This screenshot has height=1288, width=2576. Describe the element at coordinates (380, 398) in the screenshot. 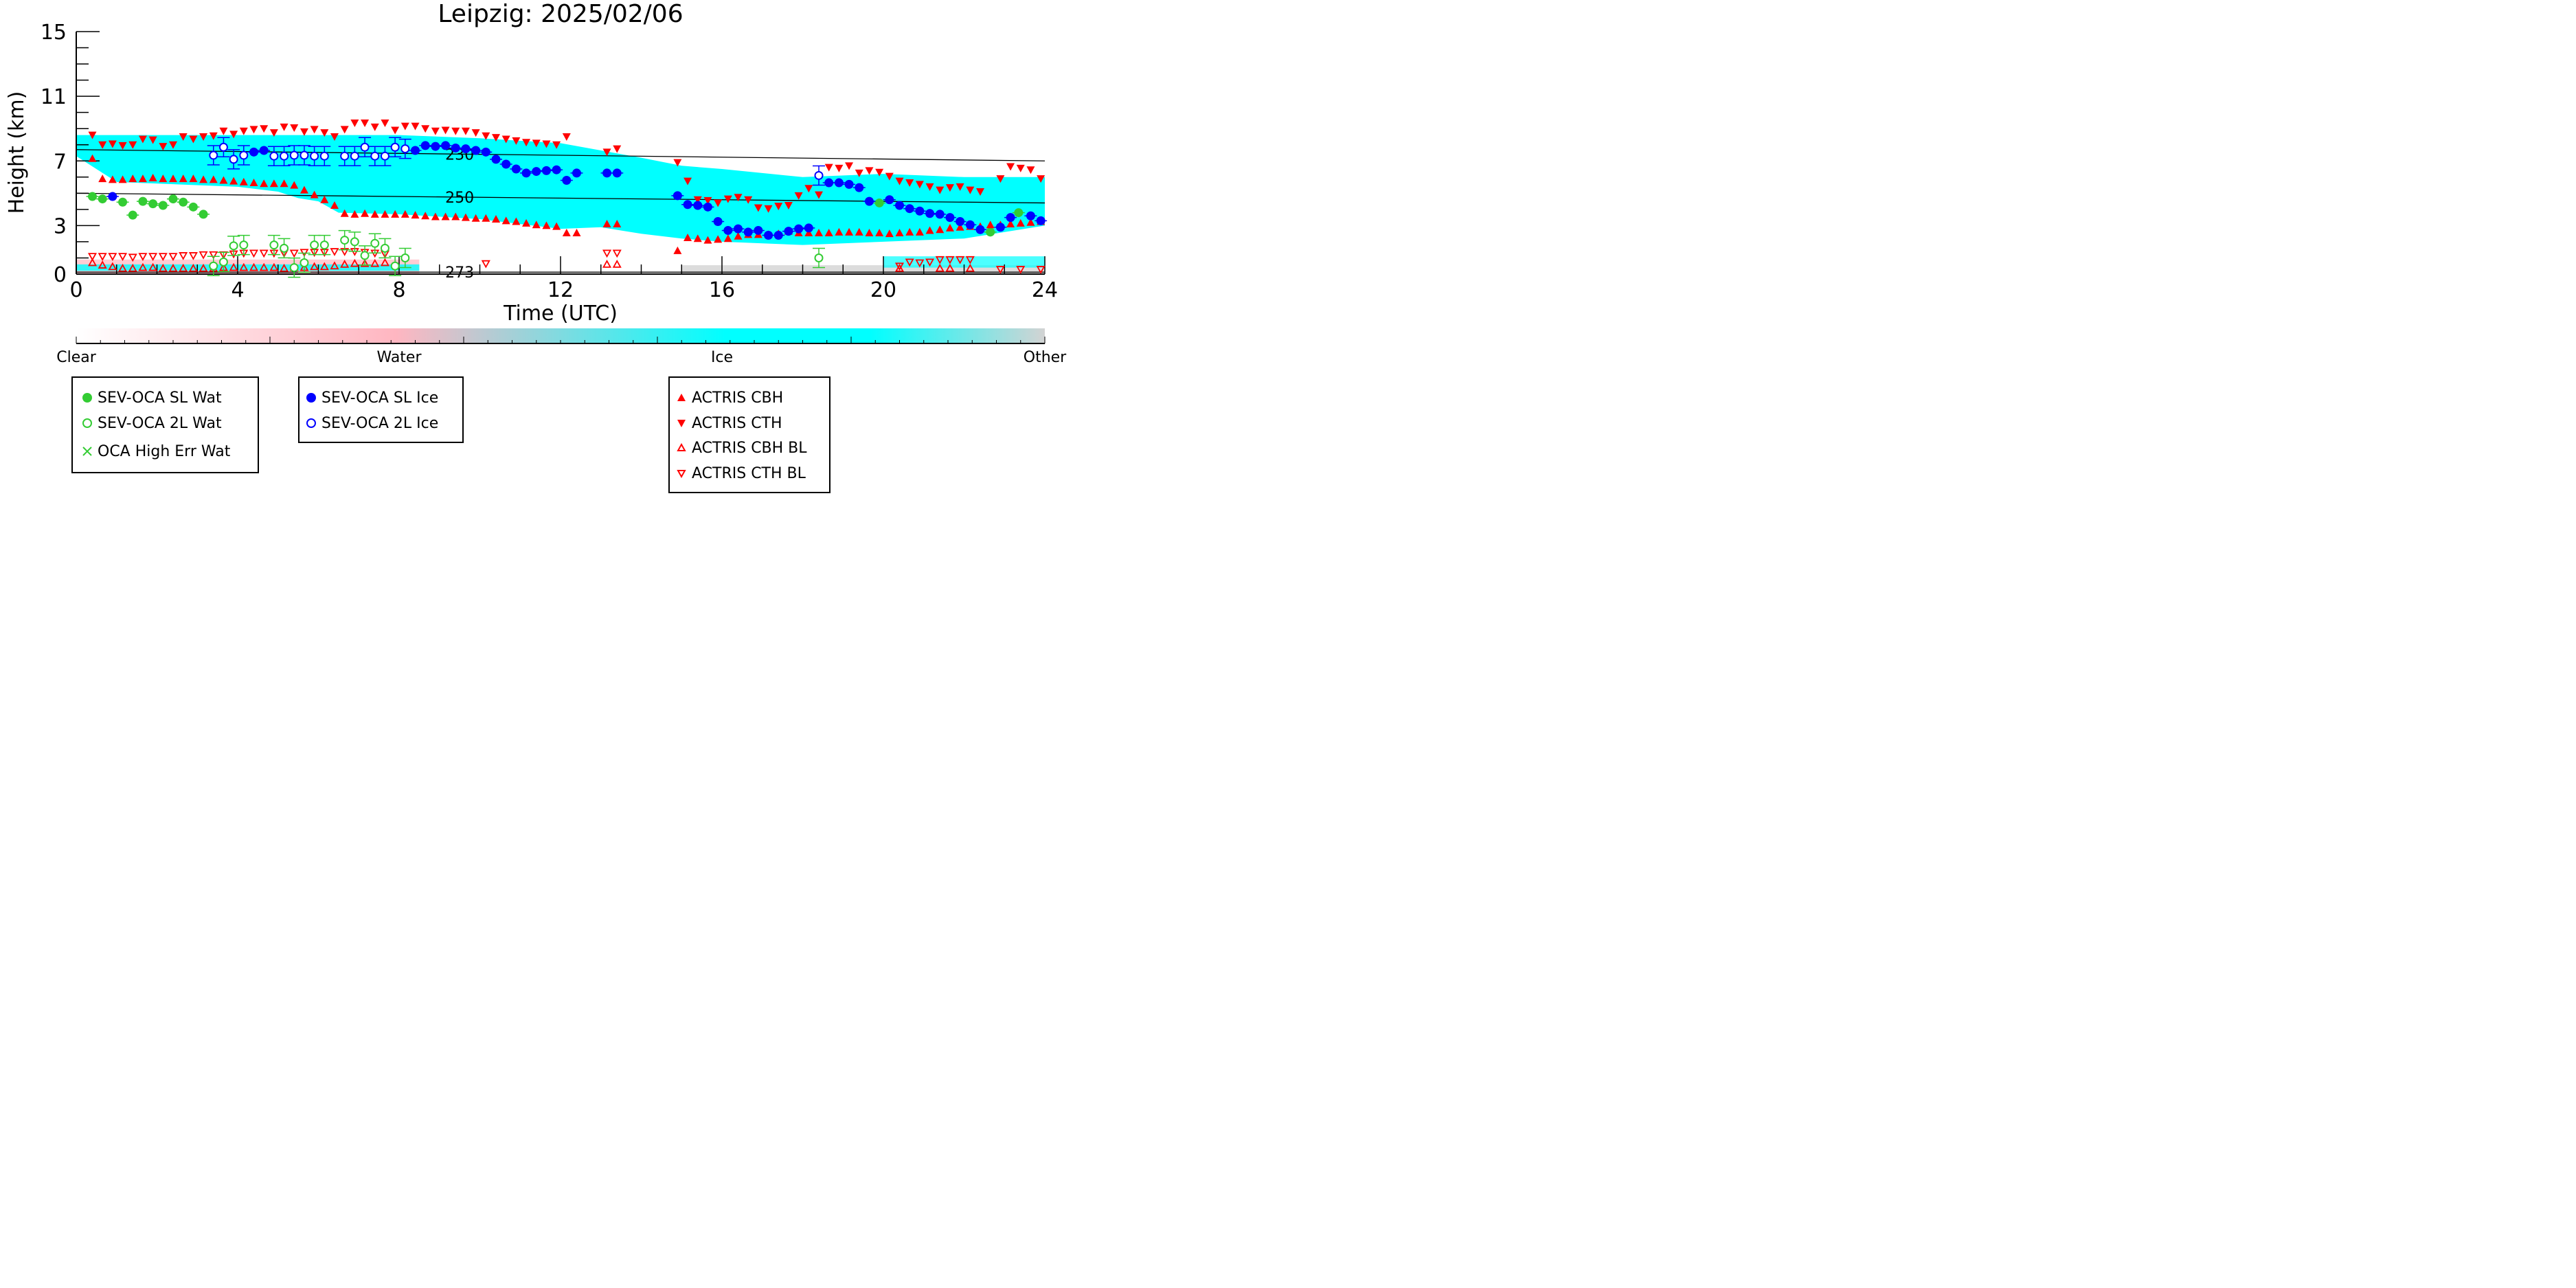

I see `legend-label: SEV-OCA SL Ice` at that location.